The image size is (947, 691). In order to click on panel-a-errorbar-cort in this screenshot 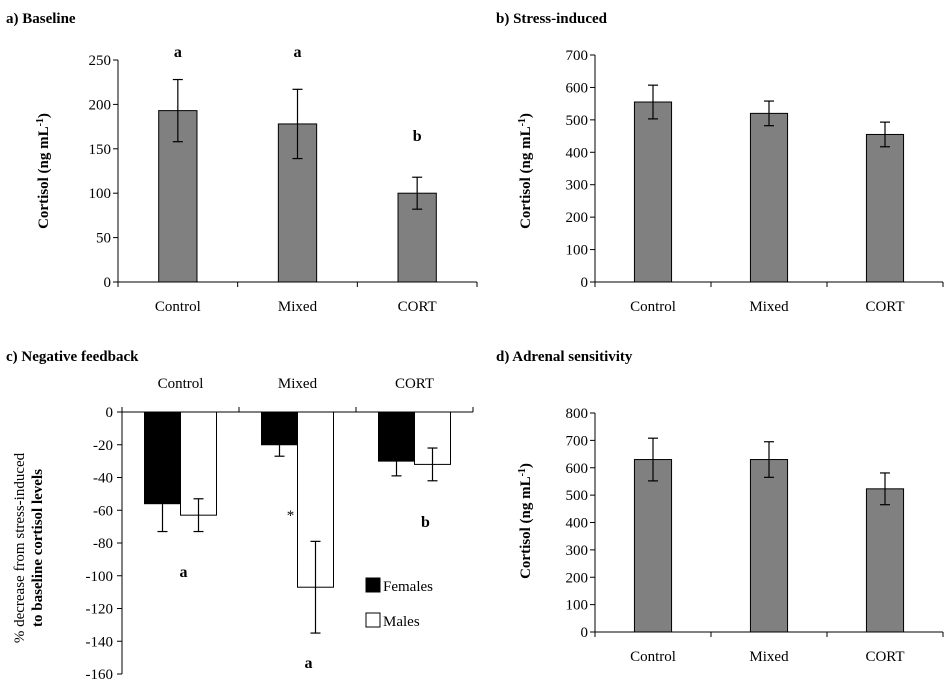, I will do `click(417, 193)`.